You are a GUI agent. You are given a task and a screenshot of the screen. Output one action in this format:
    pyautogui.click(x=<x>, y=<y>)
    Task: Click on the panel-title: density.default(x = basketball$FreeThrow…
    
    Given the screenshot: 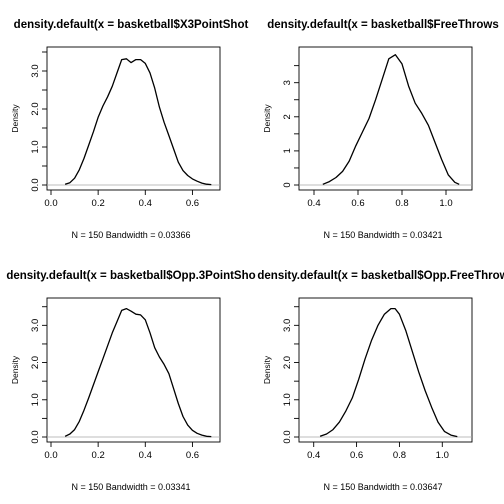 What is the action you would take?
    pyautogui.click(x=382, y=25)
    